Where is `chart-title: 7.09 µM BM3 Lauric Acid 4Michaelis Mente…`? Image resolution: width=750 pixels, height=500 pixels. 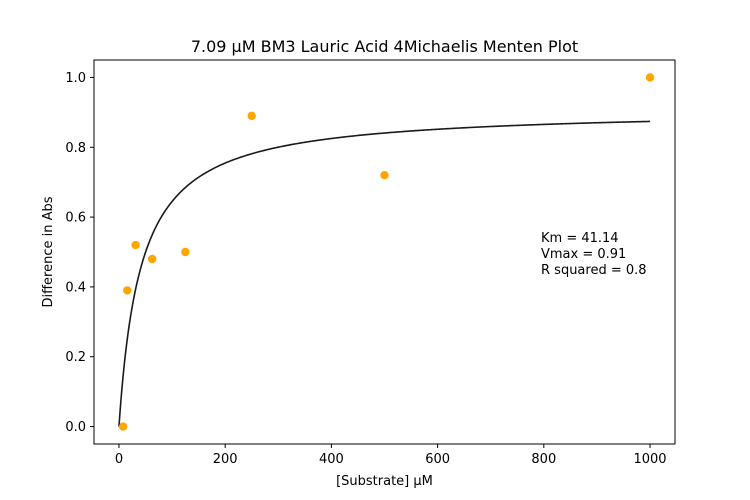
chart-title: 7.09 µM BM3 Lauric Acid 4Michaelis Mente… is located at coordinates (384, 46).